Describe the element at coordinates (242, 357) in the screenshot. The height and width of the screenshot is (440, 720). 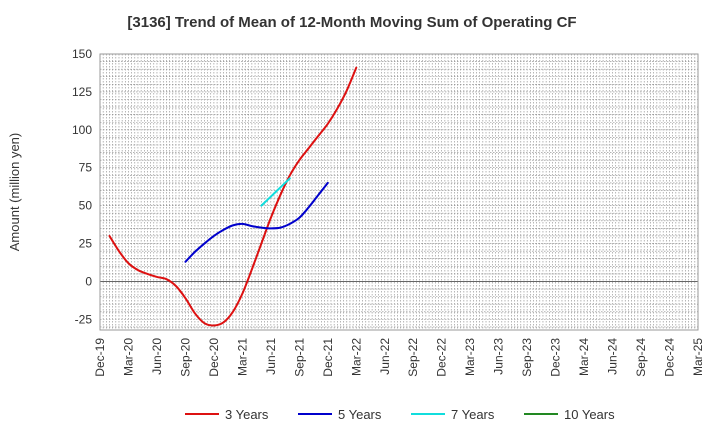
I see `x-tick-label: Mar-21` at that location.